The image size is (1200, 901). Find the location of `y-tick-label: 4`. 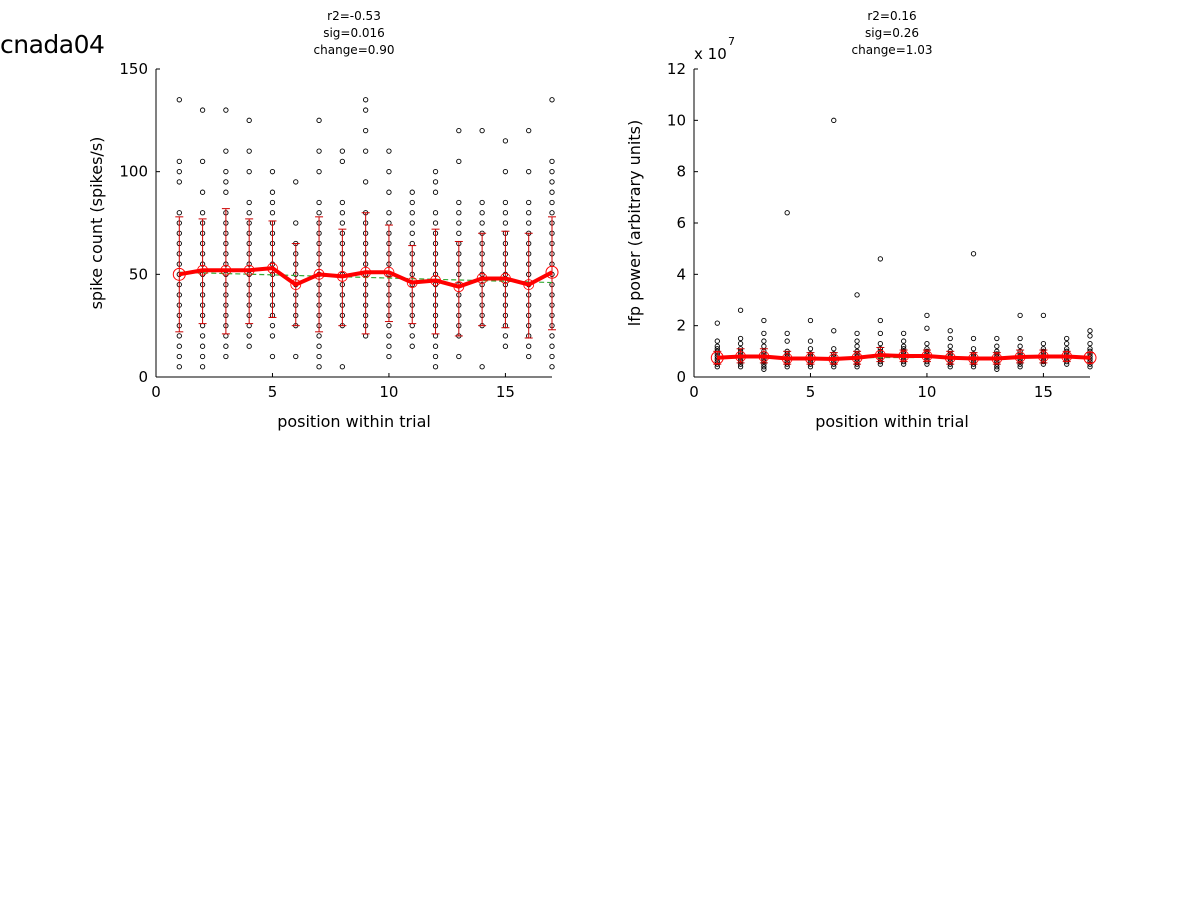

y-tick-label: 4 is located at coordinates (681, 274).